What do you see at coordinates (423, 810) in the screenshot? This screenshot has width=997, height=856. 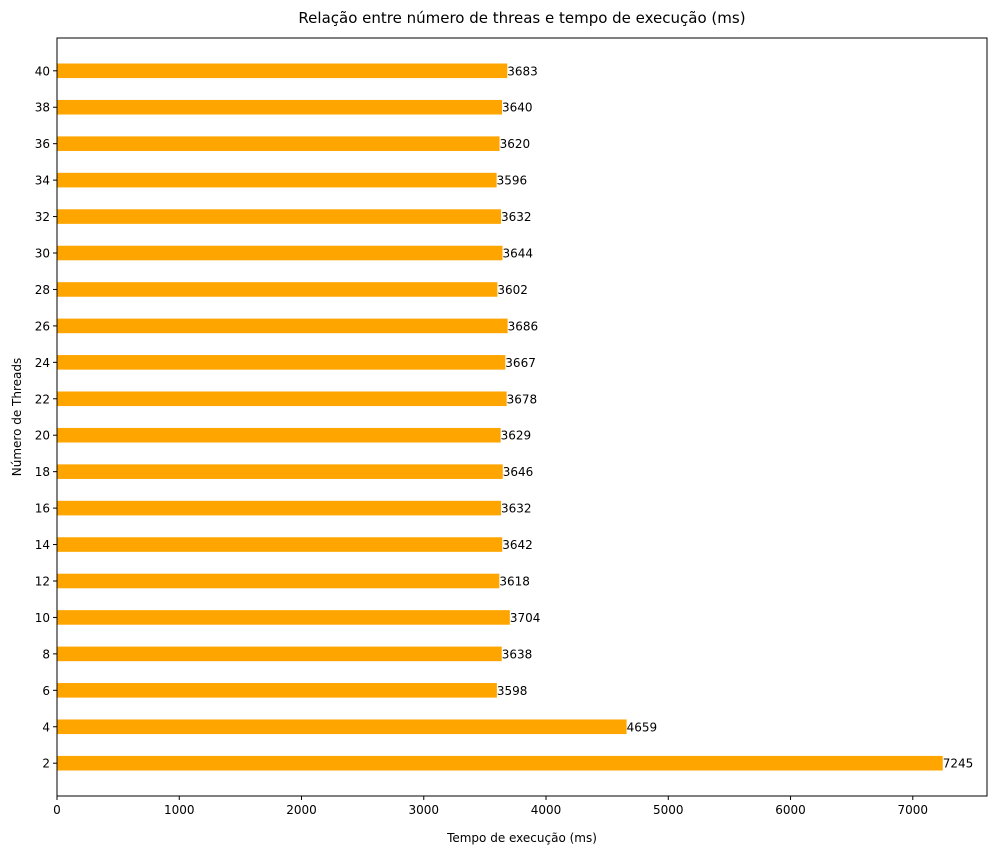 I see `x-tick-label-3000: 3000` at bounding box center [423, 810].